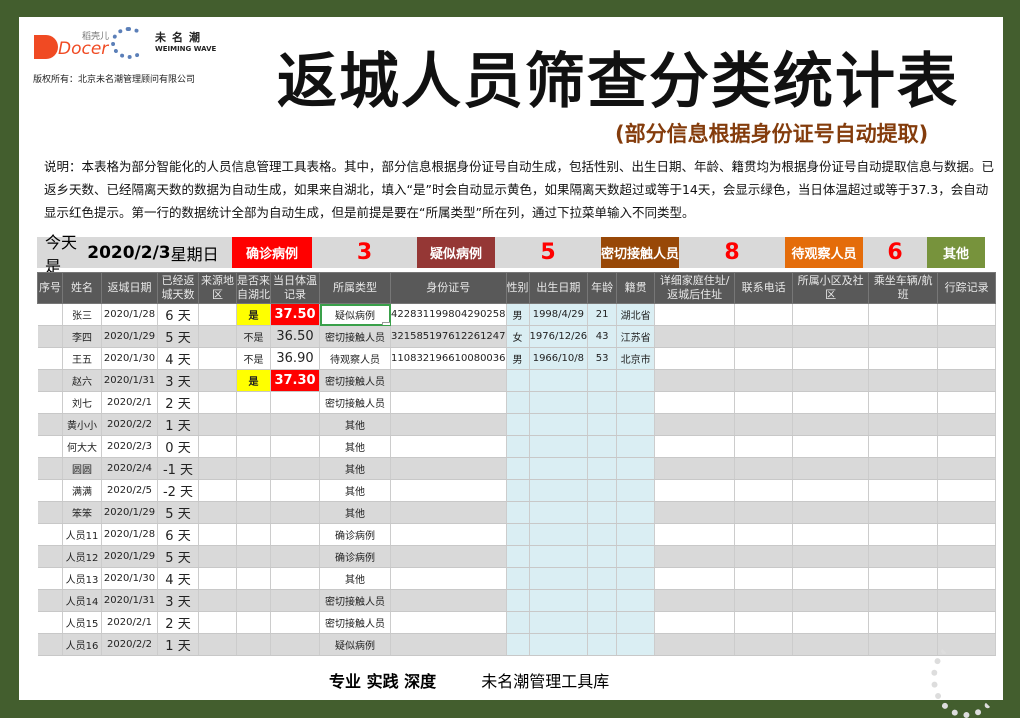 Image resolution: width=1020 pixels, height=718 pixels. I want to click on cell-name: 王五, so click(82, 358).